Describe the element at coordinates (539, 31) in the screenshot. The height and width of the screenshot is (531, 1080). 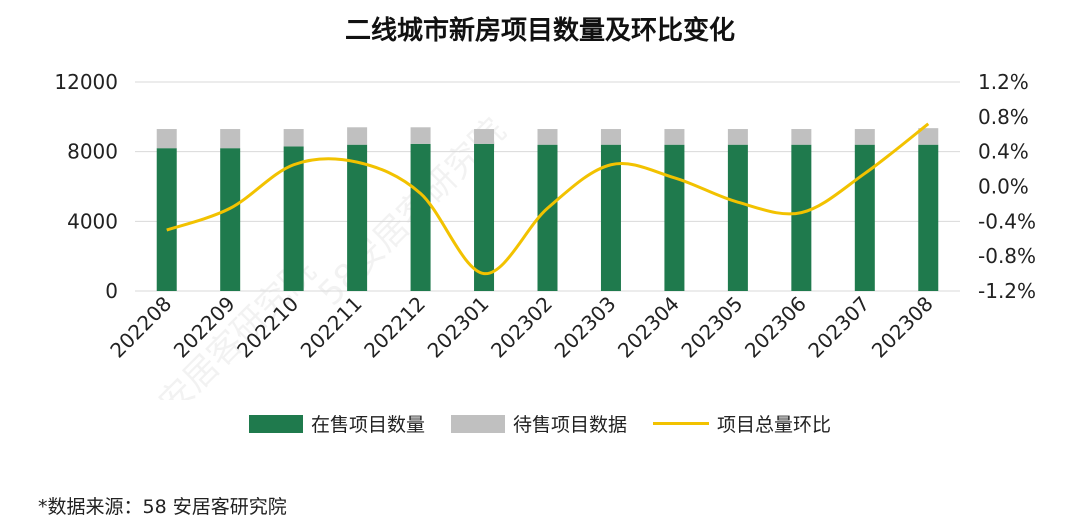
I see `chart-title: 二线城市新房项目数量及环比变化` at that location.